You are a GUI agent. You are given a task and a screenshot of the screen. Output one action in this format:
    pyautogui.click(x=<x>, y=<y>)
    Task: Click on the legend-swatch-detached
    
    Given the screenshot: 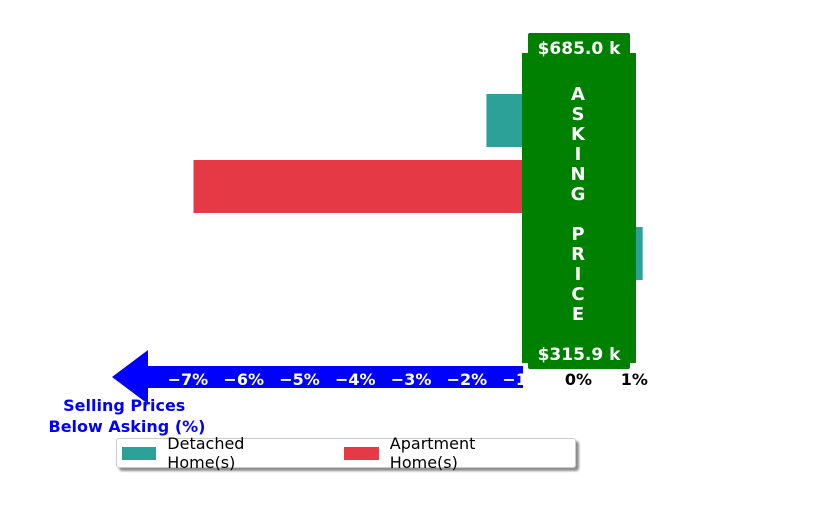 What is the action you would take?
    pyautogui.click(x=139, y=453)
    